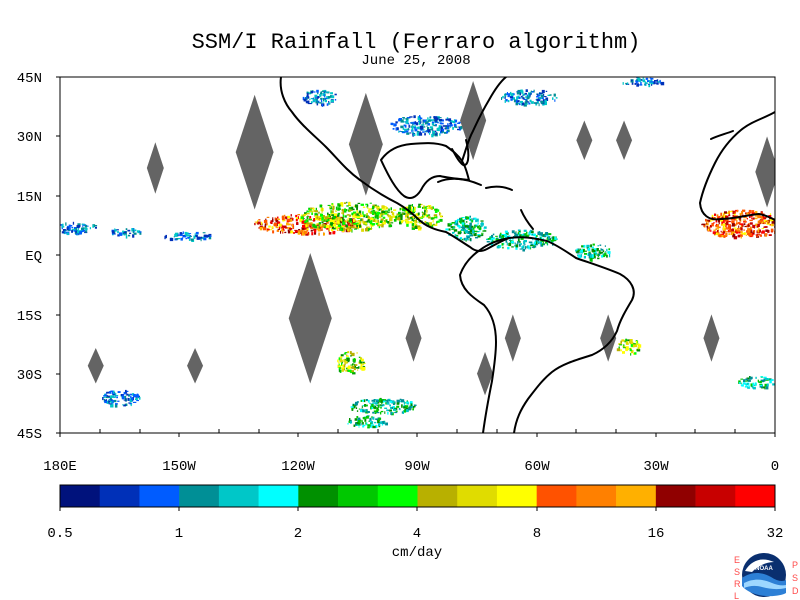 Image resolution: width=800 pixels, height=600 pixels. What do you see at coordinates (795, 578) in the screenshot?
I see `logo-right-letter-s: S` at bounding box center [795, 578].